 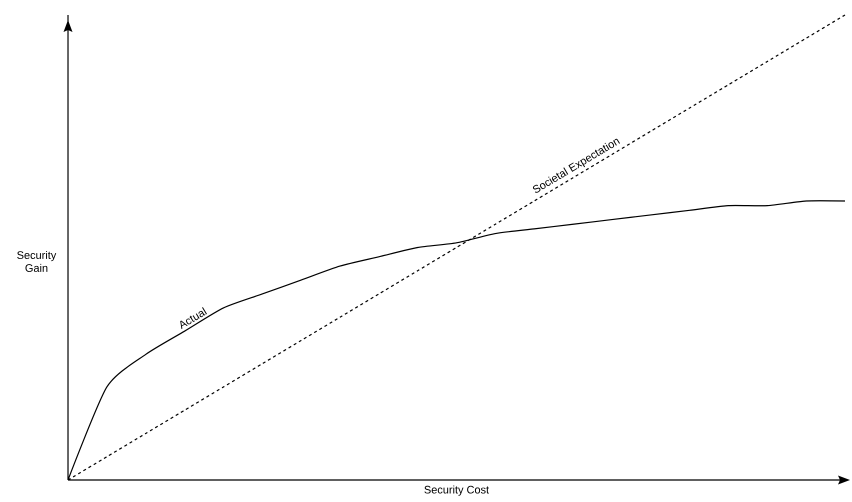 What do you see at coordinates (456, 491) in the screenshot?
I see `x-axis-title: Security Cost` at bounding box center [456, 491].